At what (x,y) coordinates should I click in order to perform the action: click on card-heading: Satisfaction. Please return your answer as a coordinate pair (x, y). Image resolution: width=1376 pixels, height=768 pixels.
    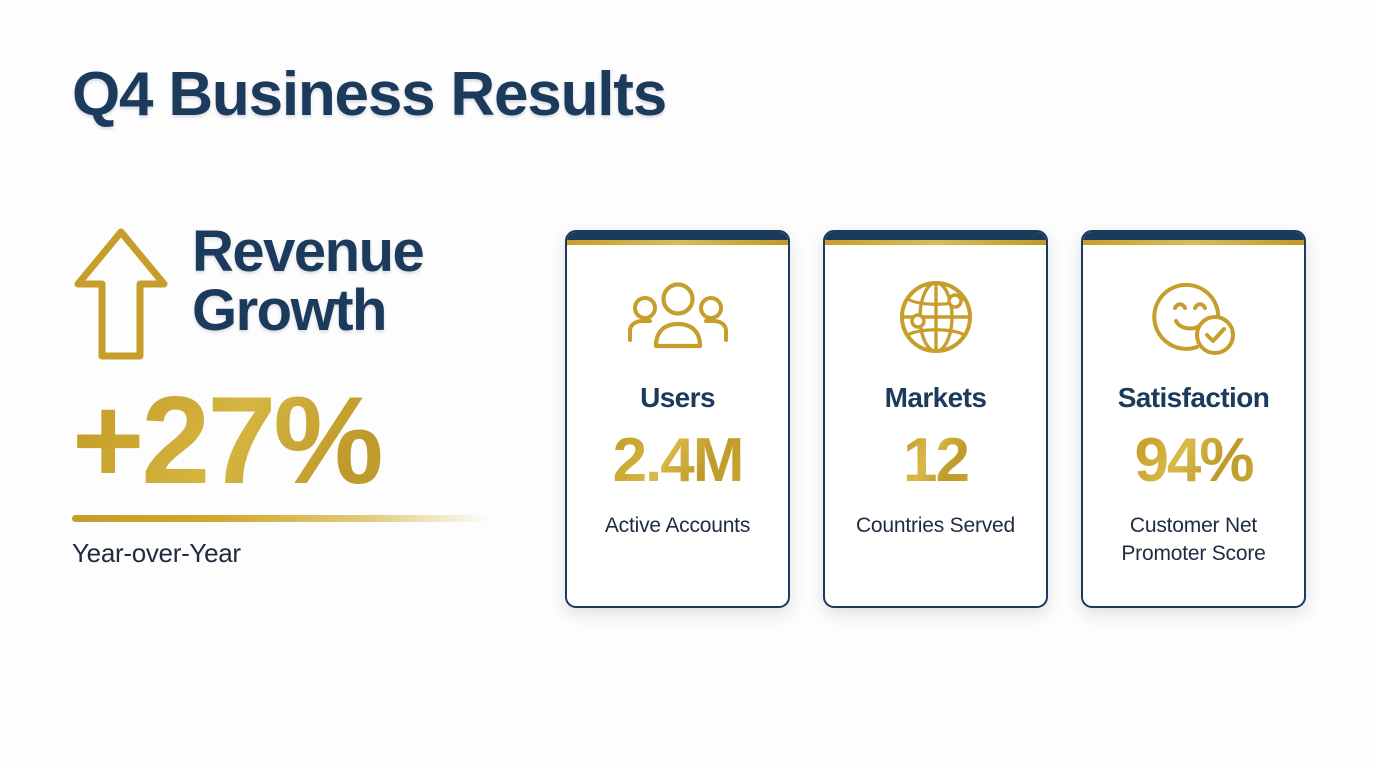
    Looking at the image, I should click on (1193, 397).